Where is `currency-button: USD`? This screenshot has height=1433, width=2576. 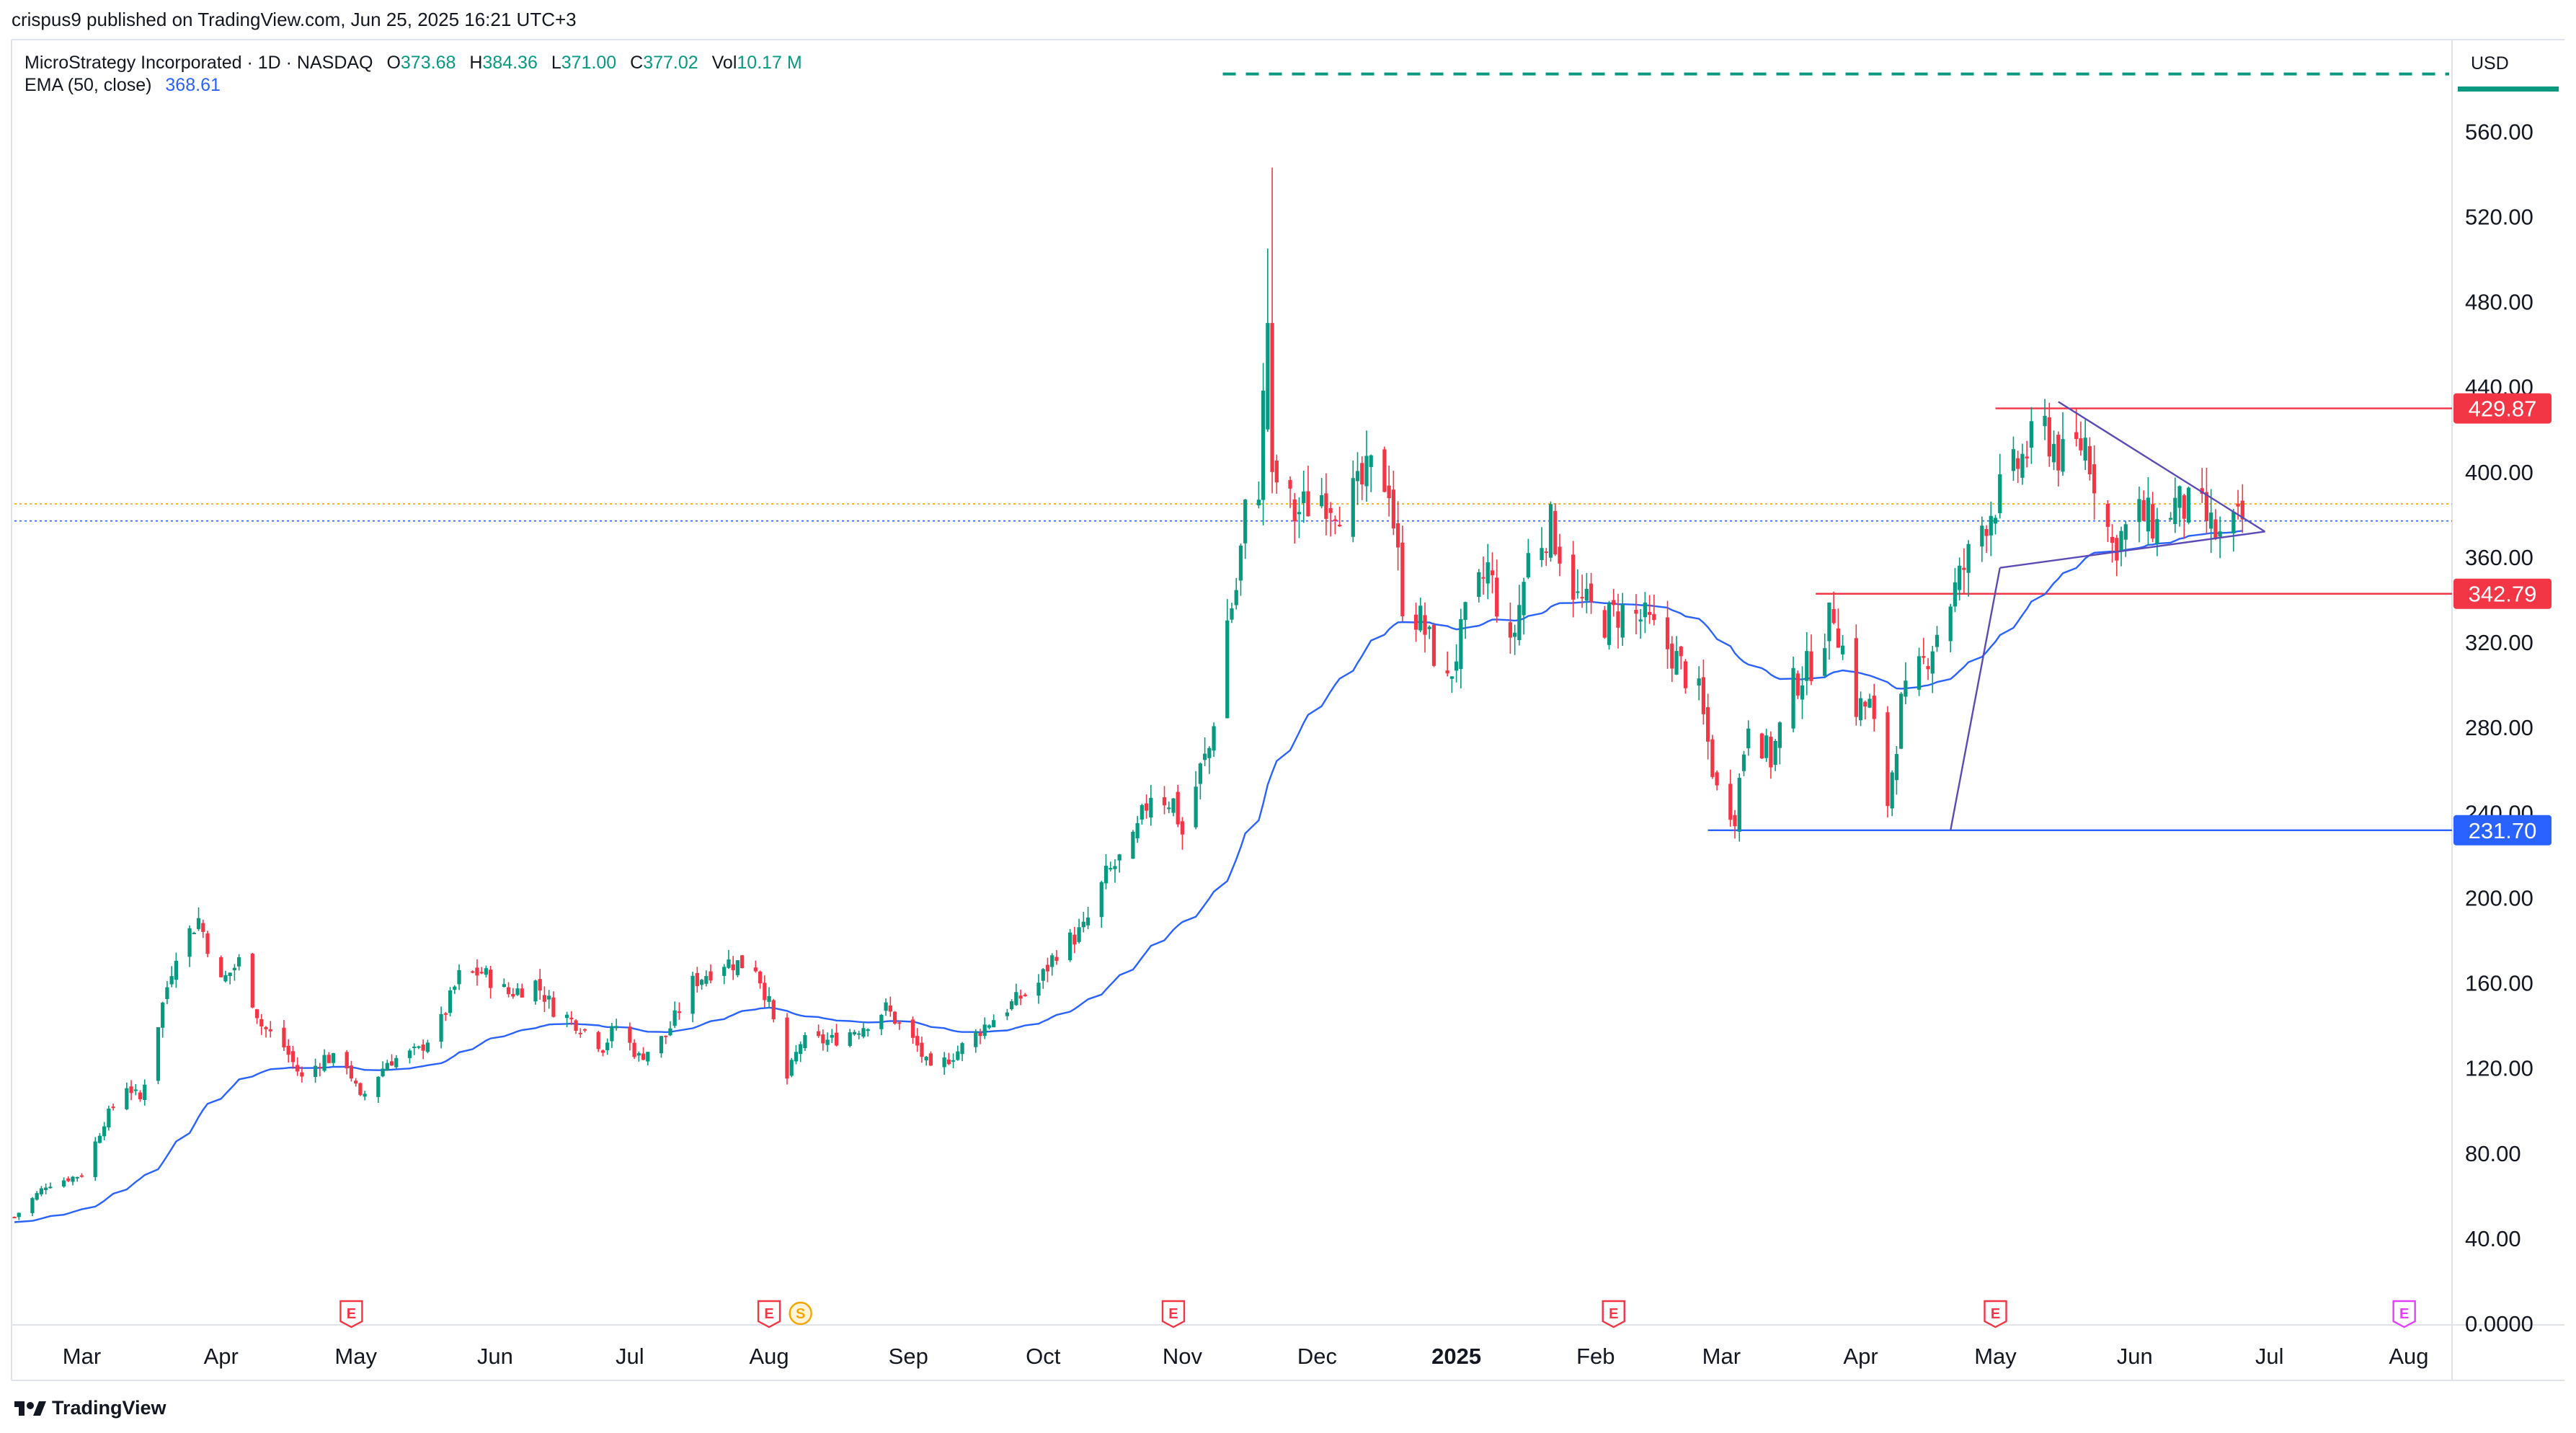 currency-button: USD is located at coordinates (2508, 72).